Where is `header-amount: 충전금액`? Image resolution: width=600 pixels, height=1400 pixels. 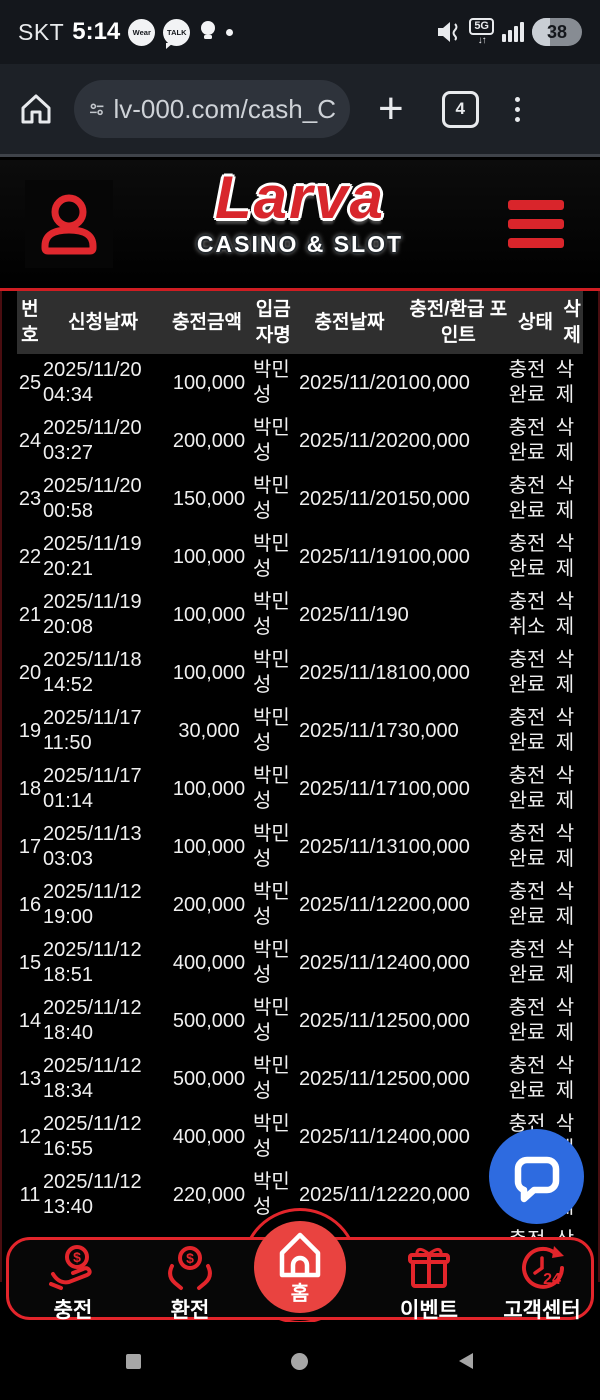 header-amount: 충전금액 is located at coordinates (207, 322).